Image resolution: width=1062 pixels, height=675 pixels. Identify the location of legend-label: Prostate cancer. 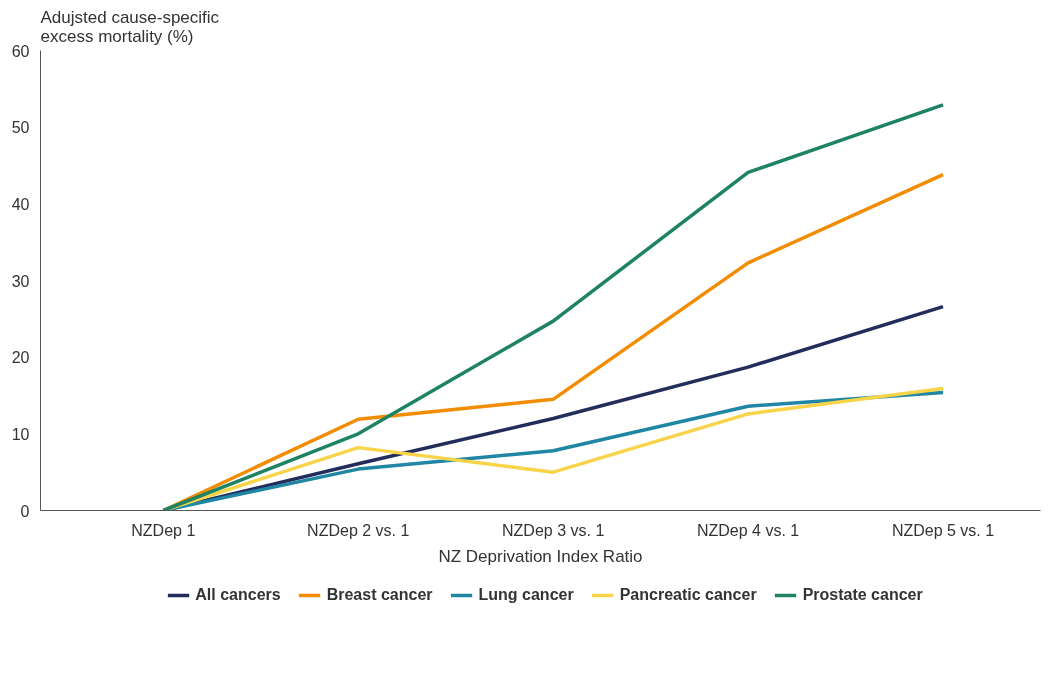
(862, 595).